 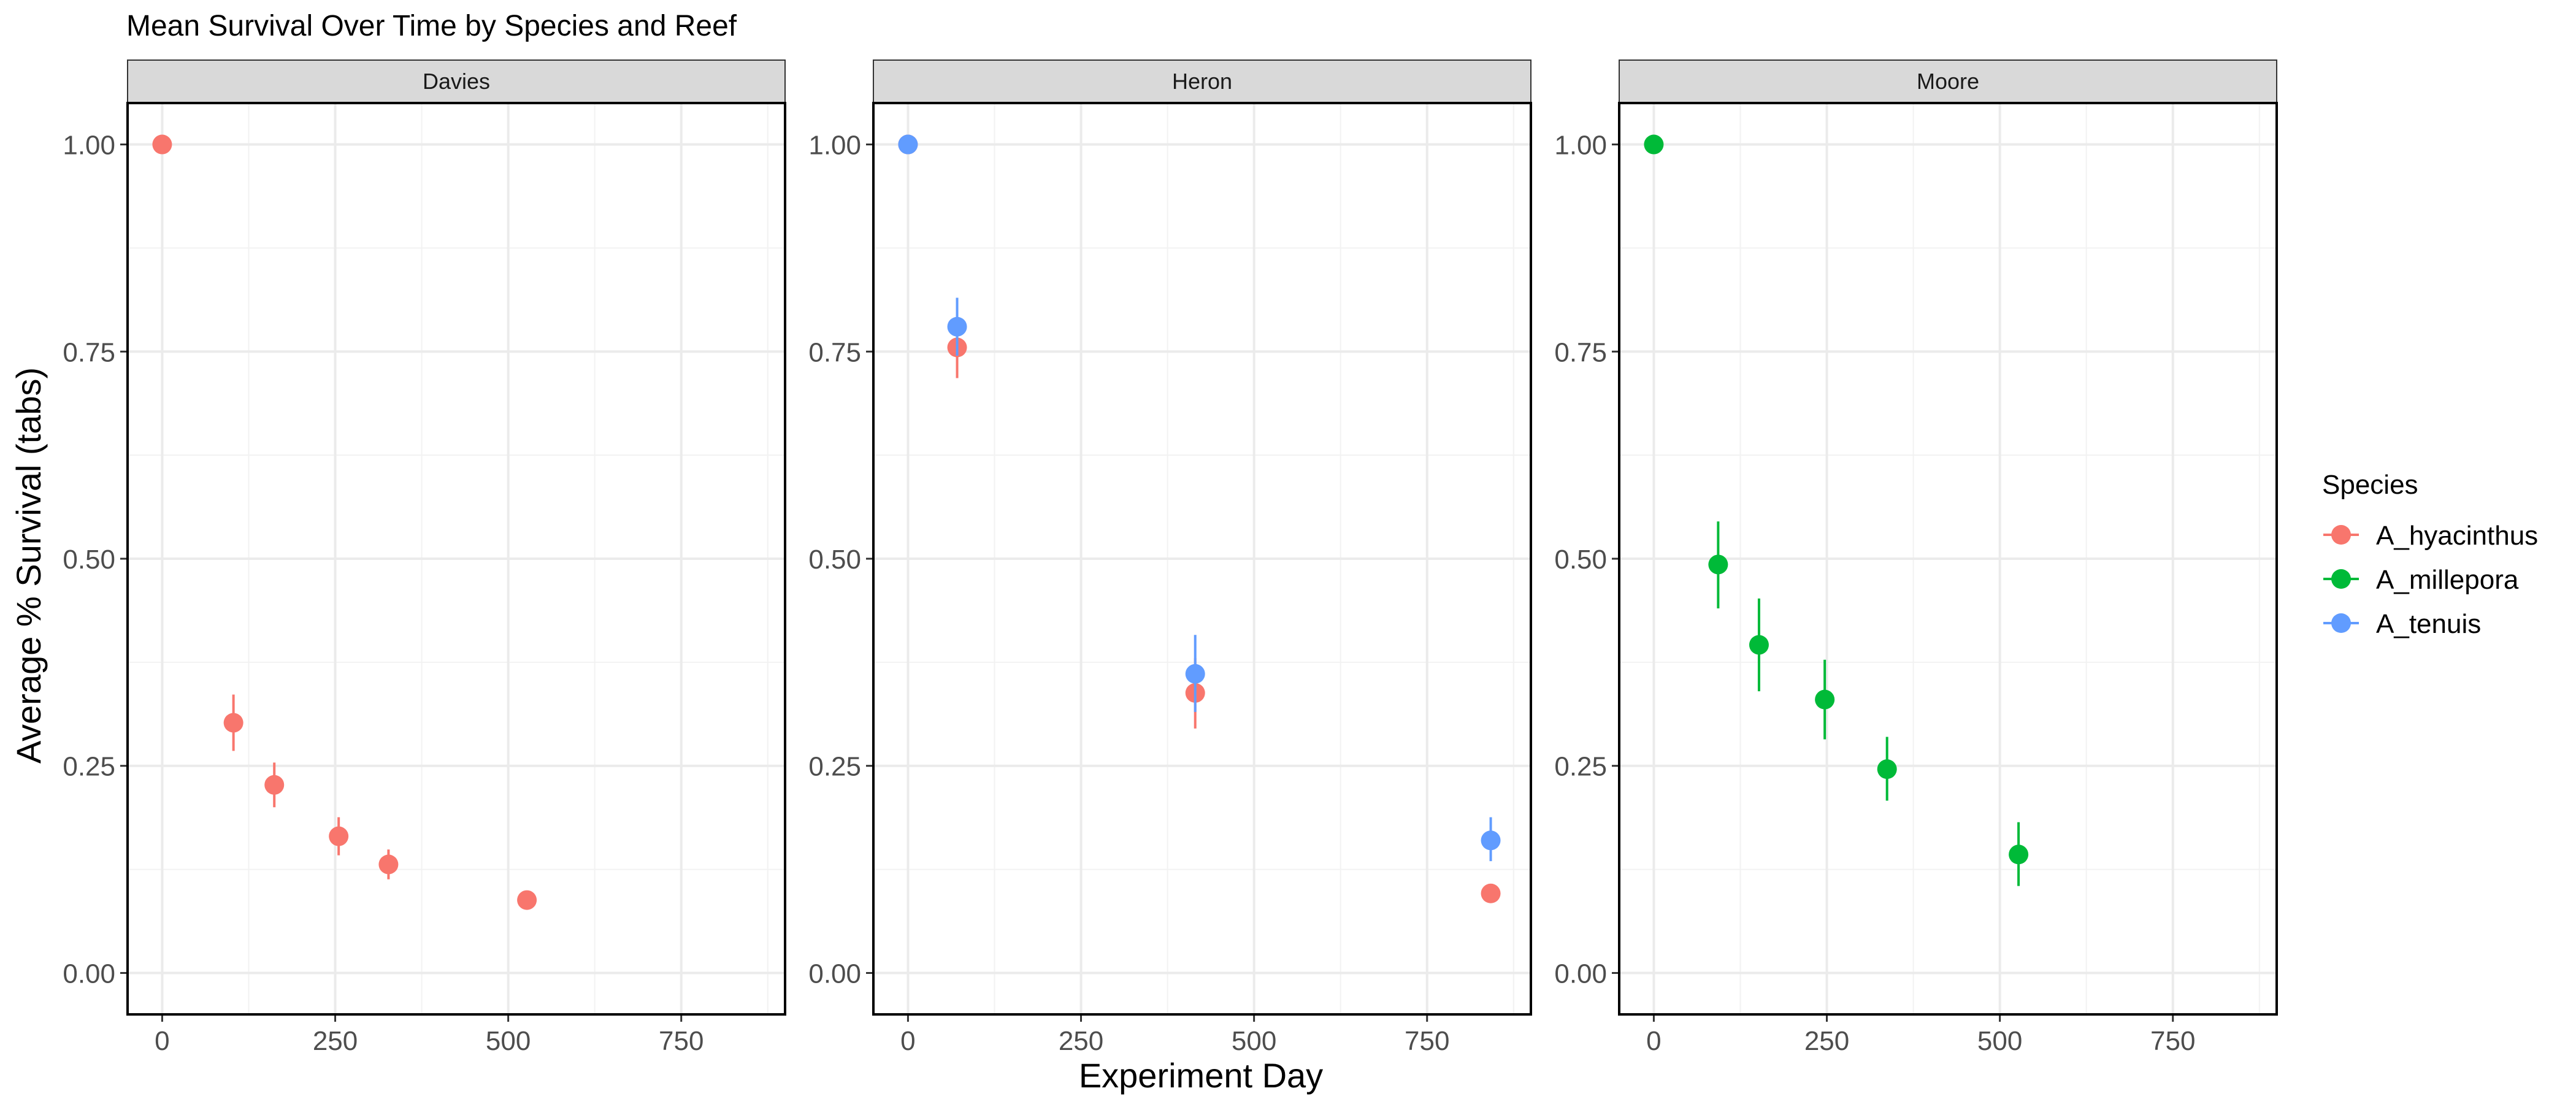 I want to click on legend-item-a-millepora: A_millepora, so click(x=2421, y=580).